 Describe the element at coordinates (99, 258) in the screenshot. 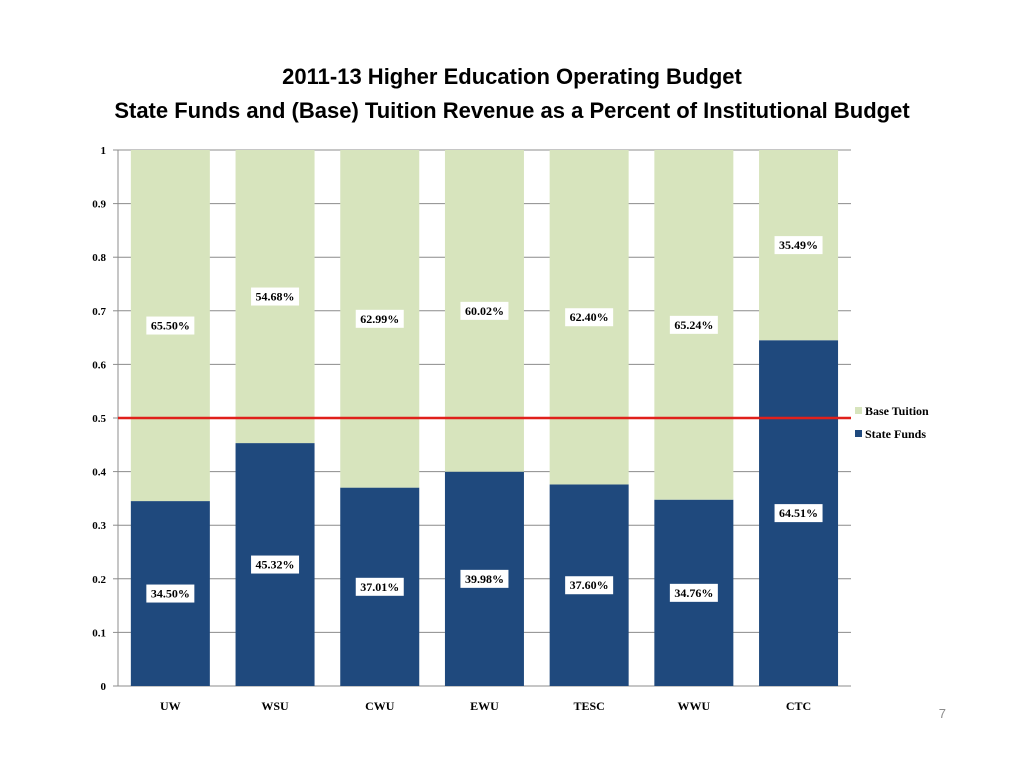

I see `y-tick-label: 0.8` at that location.